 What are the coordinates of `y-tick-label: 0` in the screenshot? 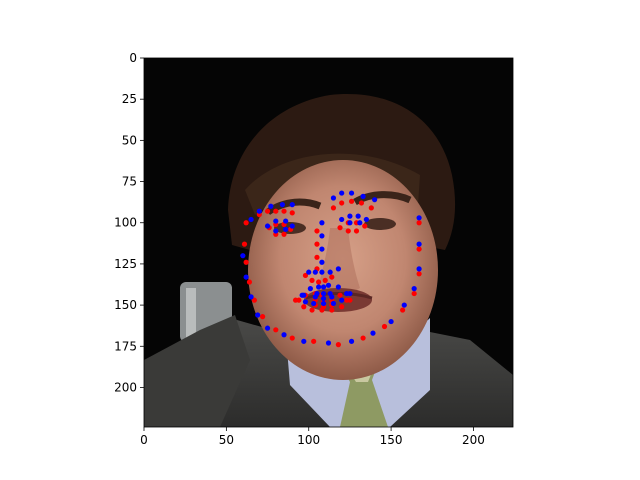 It's located at (133, 58).